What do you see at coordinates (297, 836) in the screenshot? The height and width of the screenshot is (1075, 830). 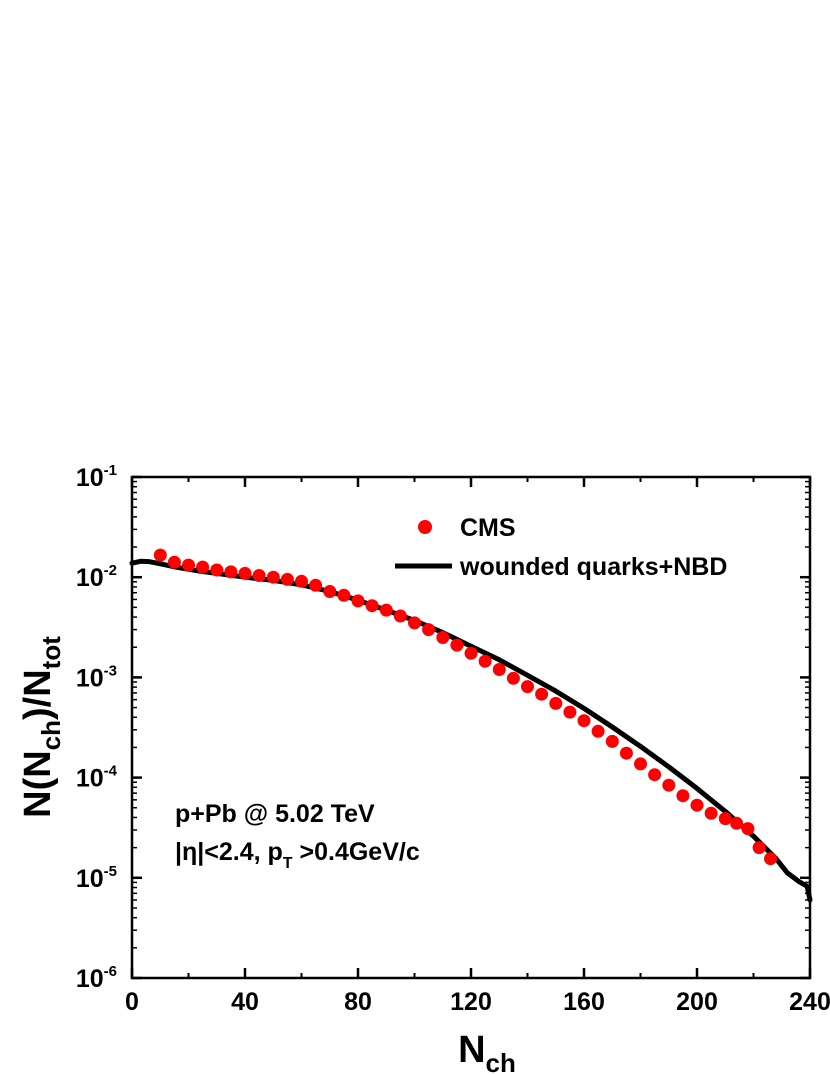 I see `annotation-block: p+Pb @ 5.02 TeV |η|<2.4, pT >0.4GeV/c` at bounding box center [297, 836].